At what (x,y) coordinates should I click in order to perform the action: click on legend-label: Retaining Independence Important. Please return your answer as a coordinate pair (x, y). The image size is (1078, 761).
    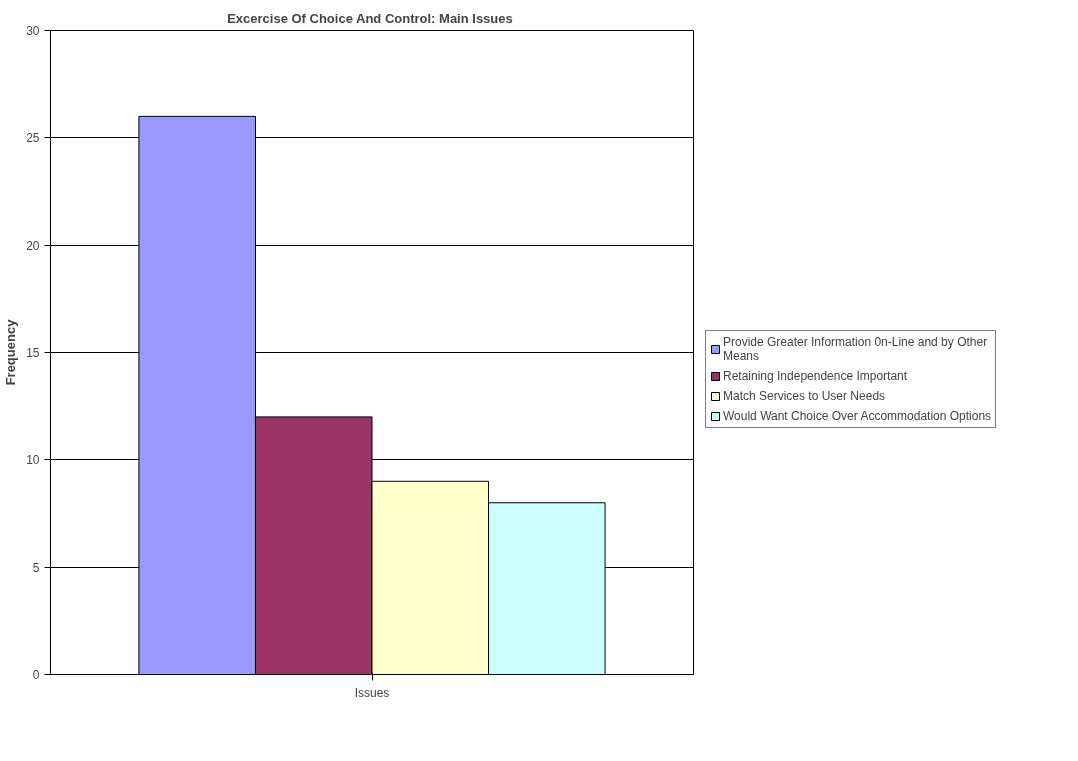
    Looking at the image, I should click on (815, 376).